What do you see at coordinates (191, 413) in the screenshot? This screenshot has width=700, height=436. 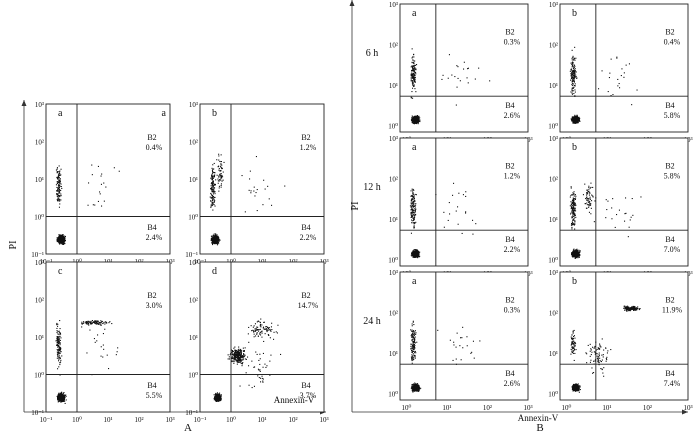 I see `y-tick-label: 10⁻¹` at bounding box center [191, 413].